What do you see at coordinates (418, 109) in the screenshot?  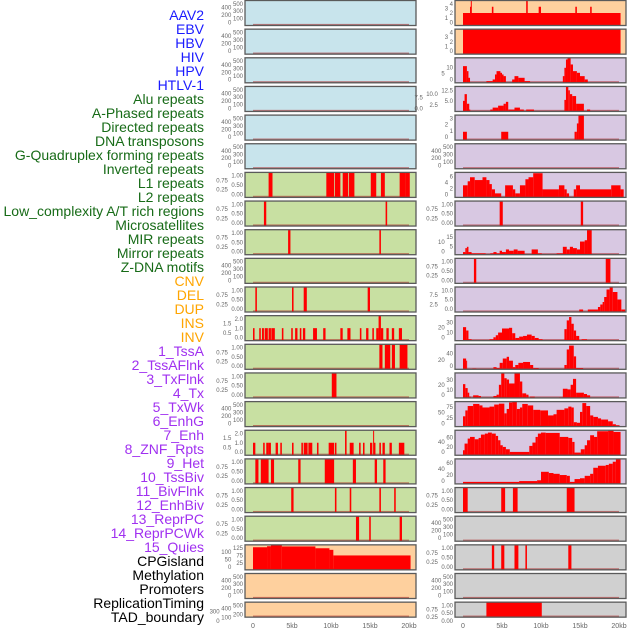 I see `y-tick-label: 0.0` at bounding box center [418, 109].